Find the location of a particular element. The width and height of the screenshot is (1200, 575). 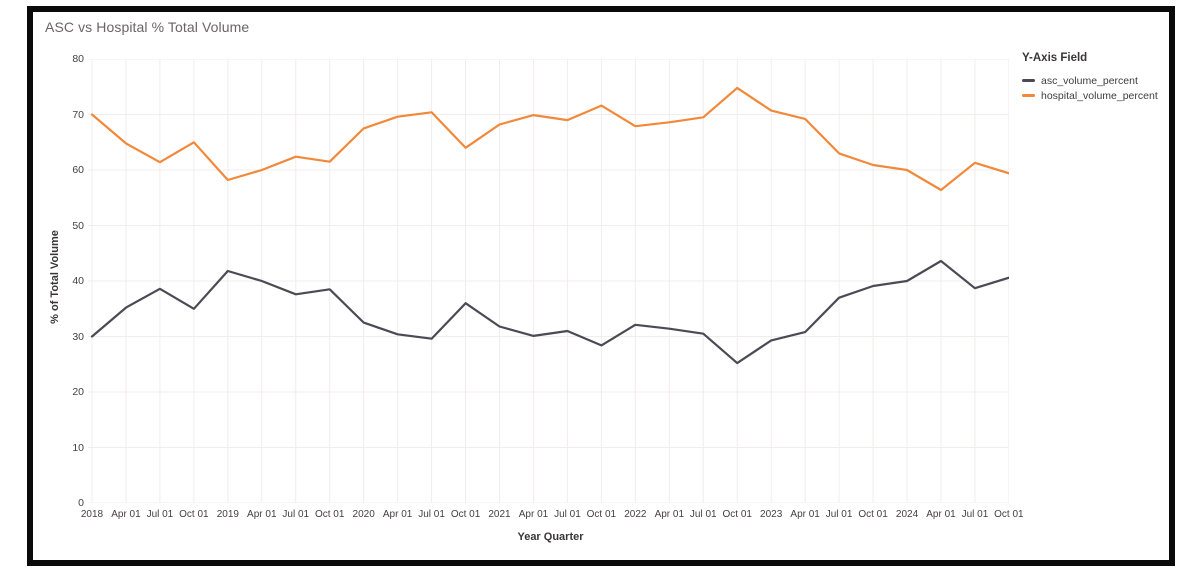

x-axis-title: Year Quarter is located at coordinates (550, 537).